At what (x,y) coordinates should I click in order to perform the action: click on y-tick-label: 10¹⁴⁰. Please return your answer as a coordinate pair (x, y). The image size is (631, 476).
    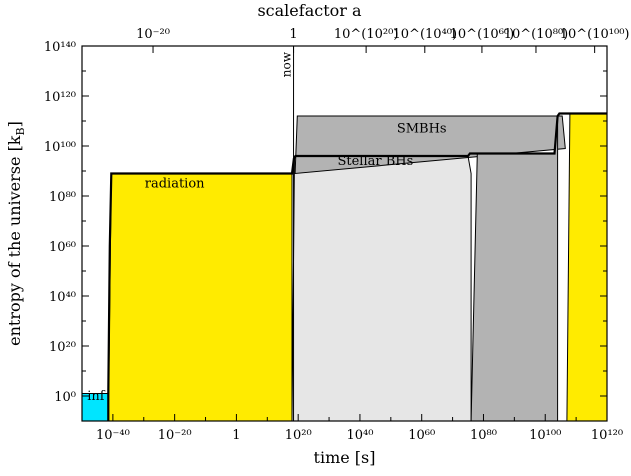
    Looking at the image, I should click on (60, 47).